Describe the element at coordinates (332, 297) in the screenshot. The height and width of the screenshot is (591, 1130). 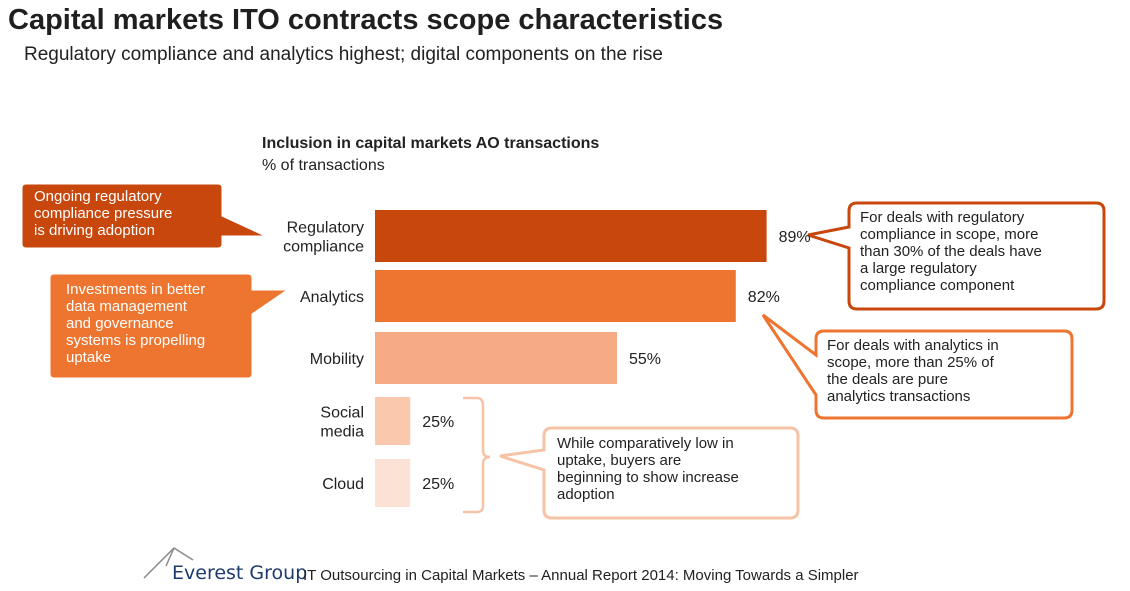
I see `category-label: Analytics` at that location.